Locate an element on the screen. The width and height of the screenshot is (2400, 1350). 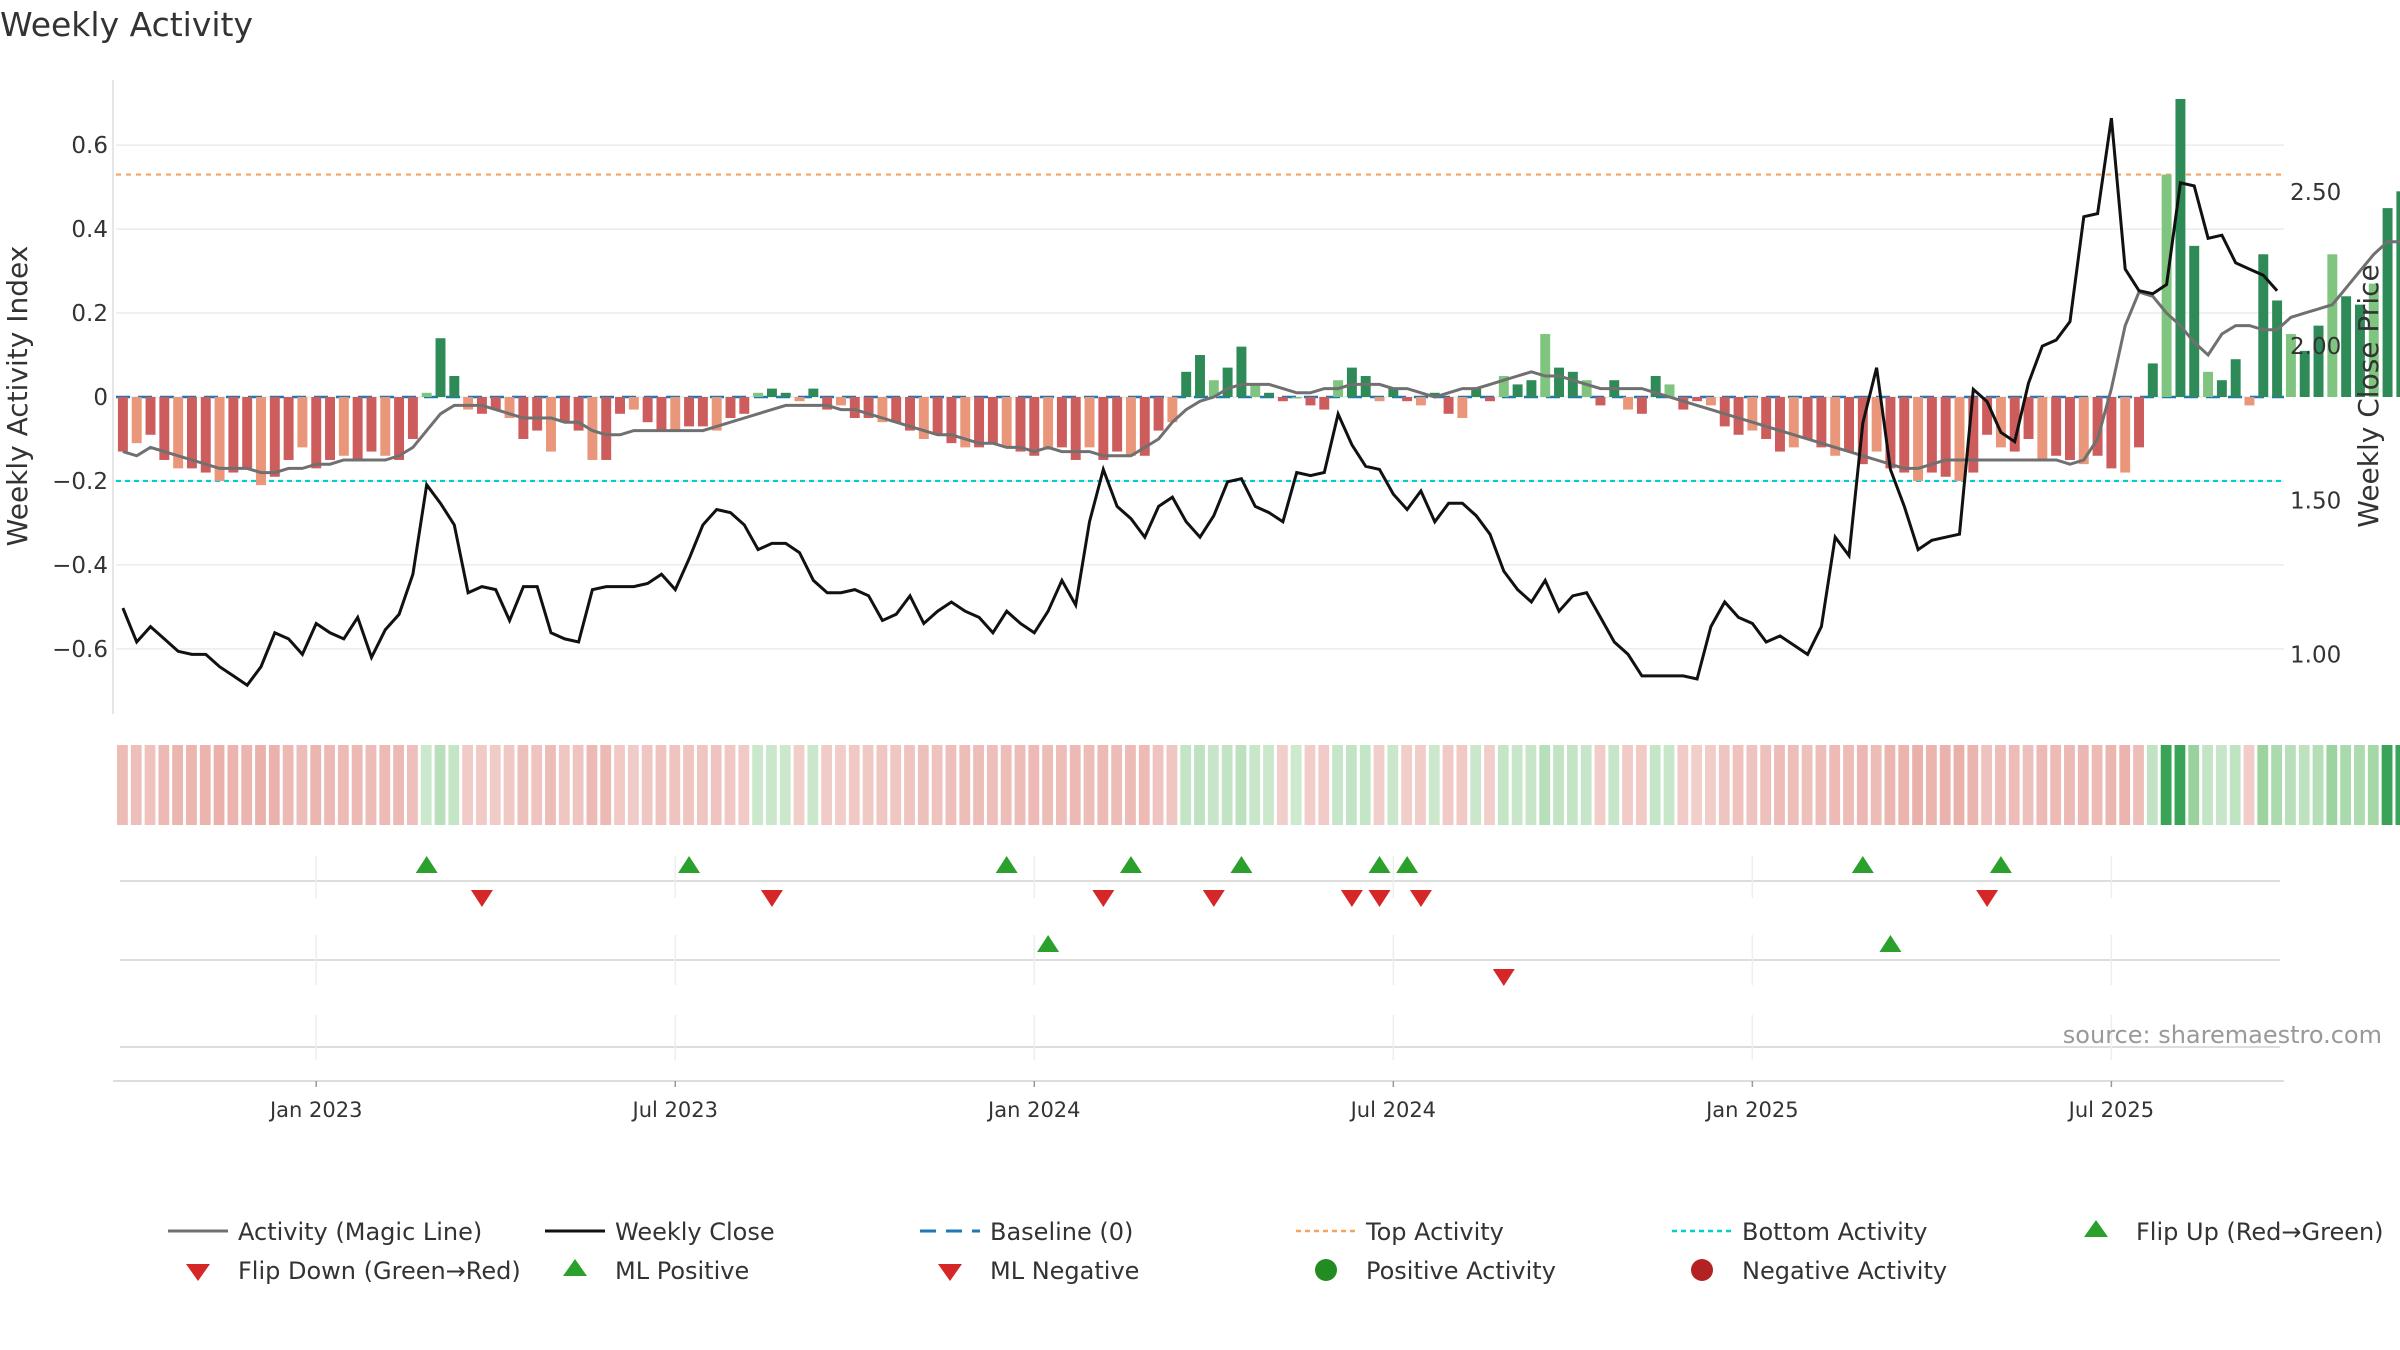
x-tick-label: Jul 2023 is located at coordinates (674, 1110).